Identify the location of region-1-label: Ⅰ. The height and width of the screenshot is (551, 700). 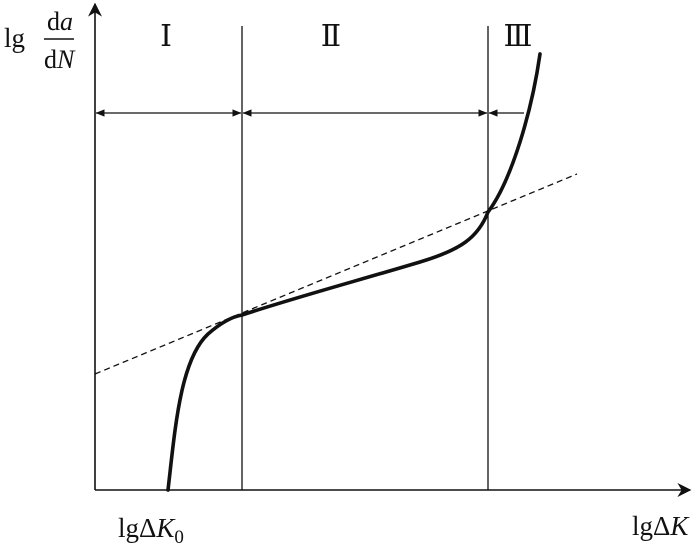
(166, 36).